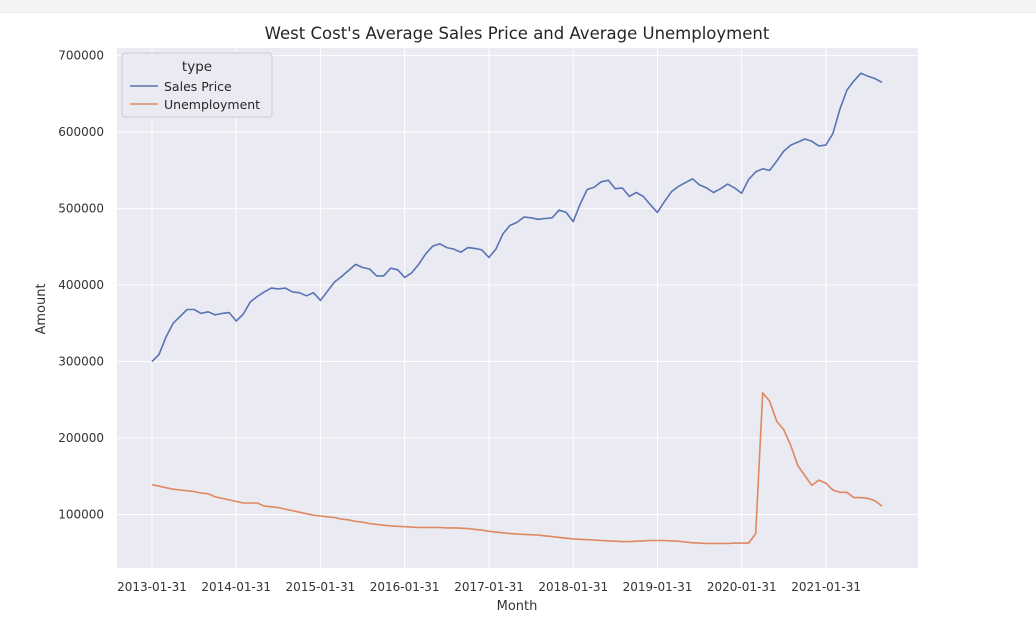  I want to click on y-tick-label: 300000, so click(81, 362).